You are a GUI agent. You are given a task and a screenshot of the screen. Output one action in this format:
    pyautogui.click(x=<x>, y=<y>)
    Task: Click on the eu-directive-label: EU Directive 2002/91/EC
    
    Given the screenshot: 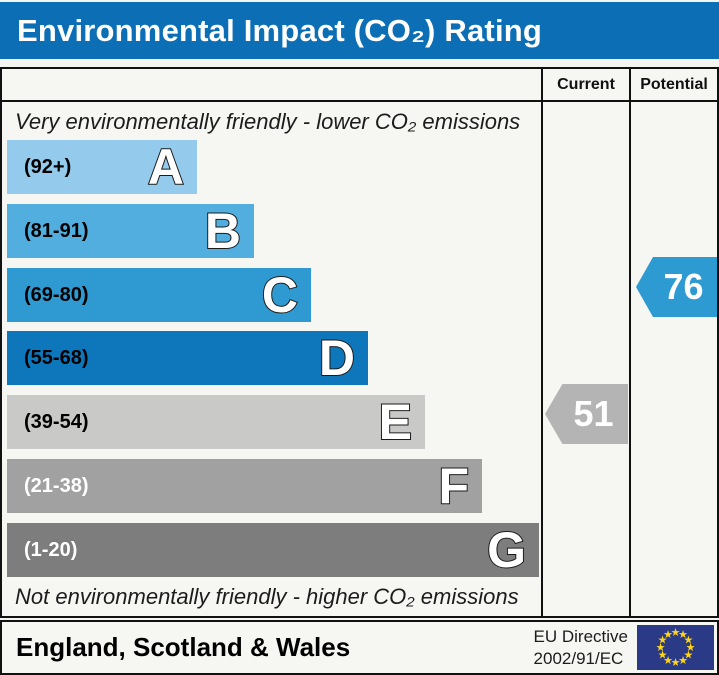 What is the action you would take?
    pyautogui.click(x=585, y=647)
    